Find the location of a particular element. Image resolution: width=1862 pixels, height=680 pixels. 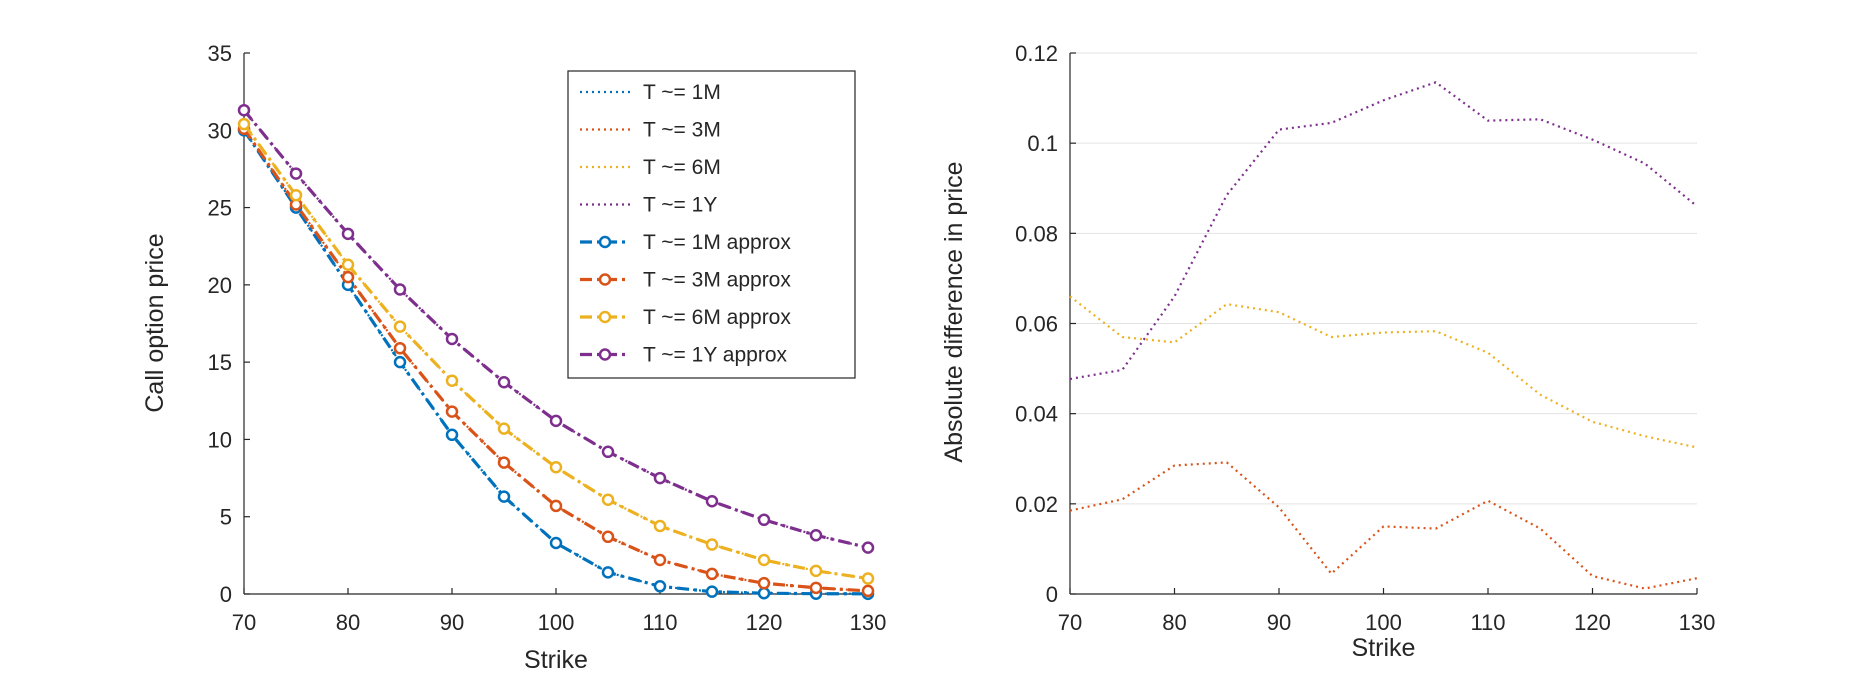

y-tick-label: 25 is located at coordinates (220, 208).